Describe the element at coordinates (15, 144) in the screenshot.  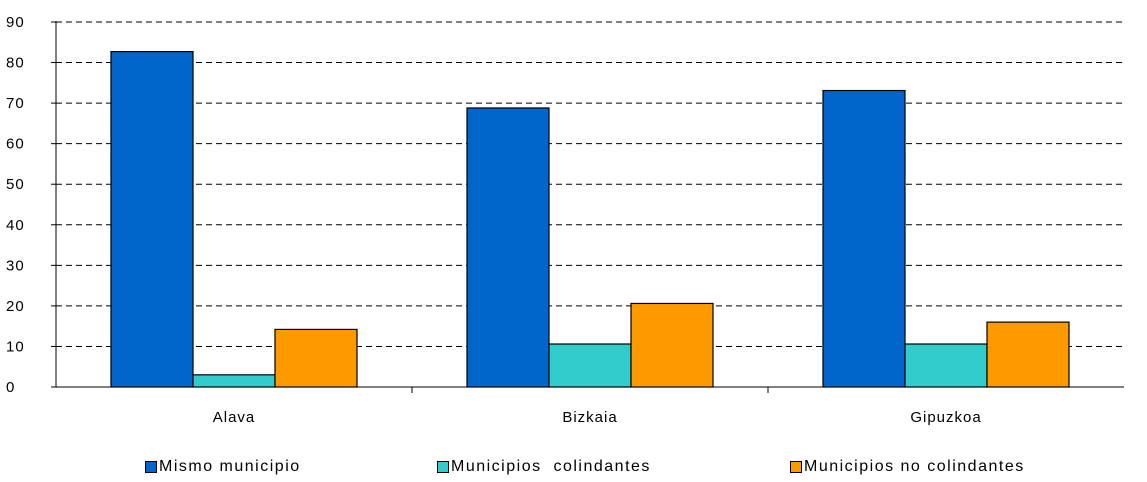
I see `y-tick-label: 60` at that location.